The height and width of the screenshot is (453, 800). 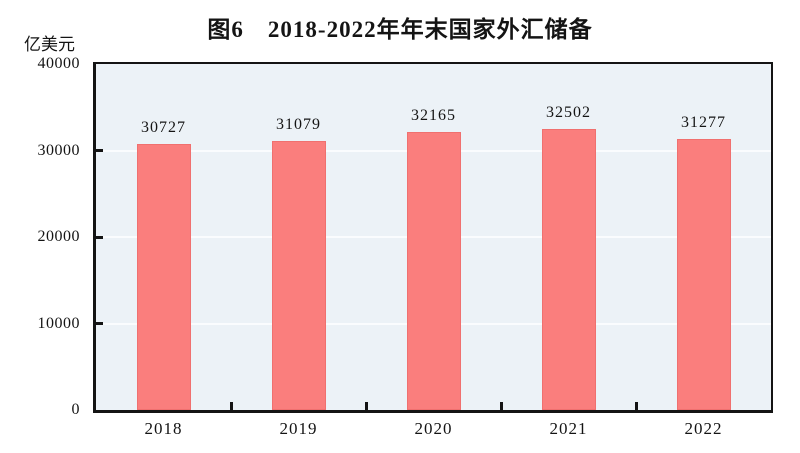 I want to click on bar-value-label-2020: 32165, so click(x=433, y=115).